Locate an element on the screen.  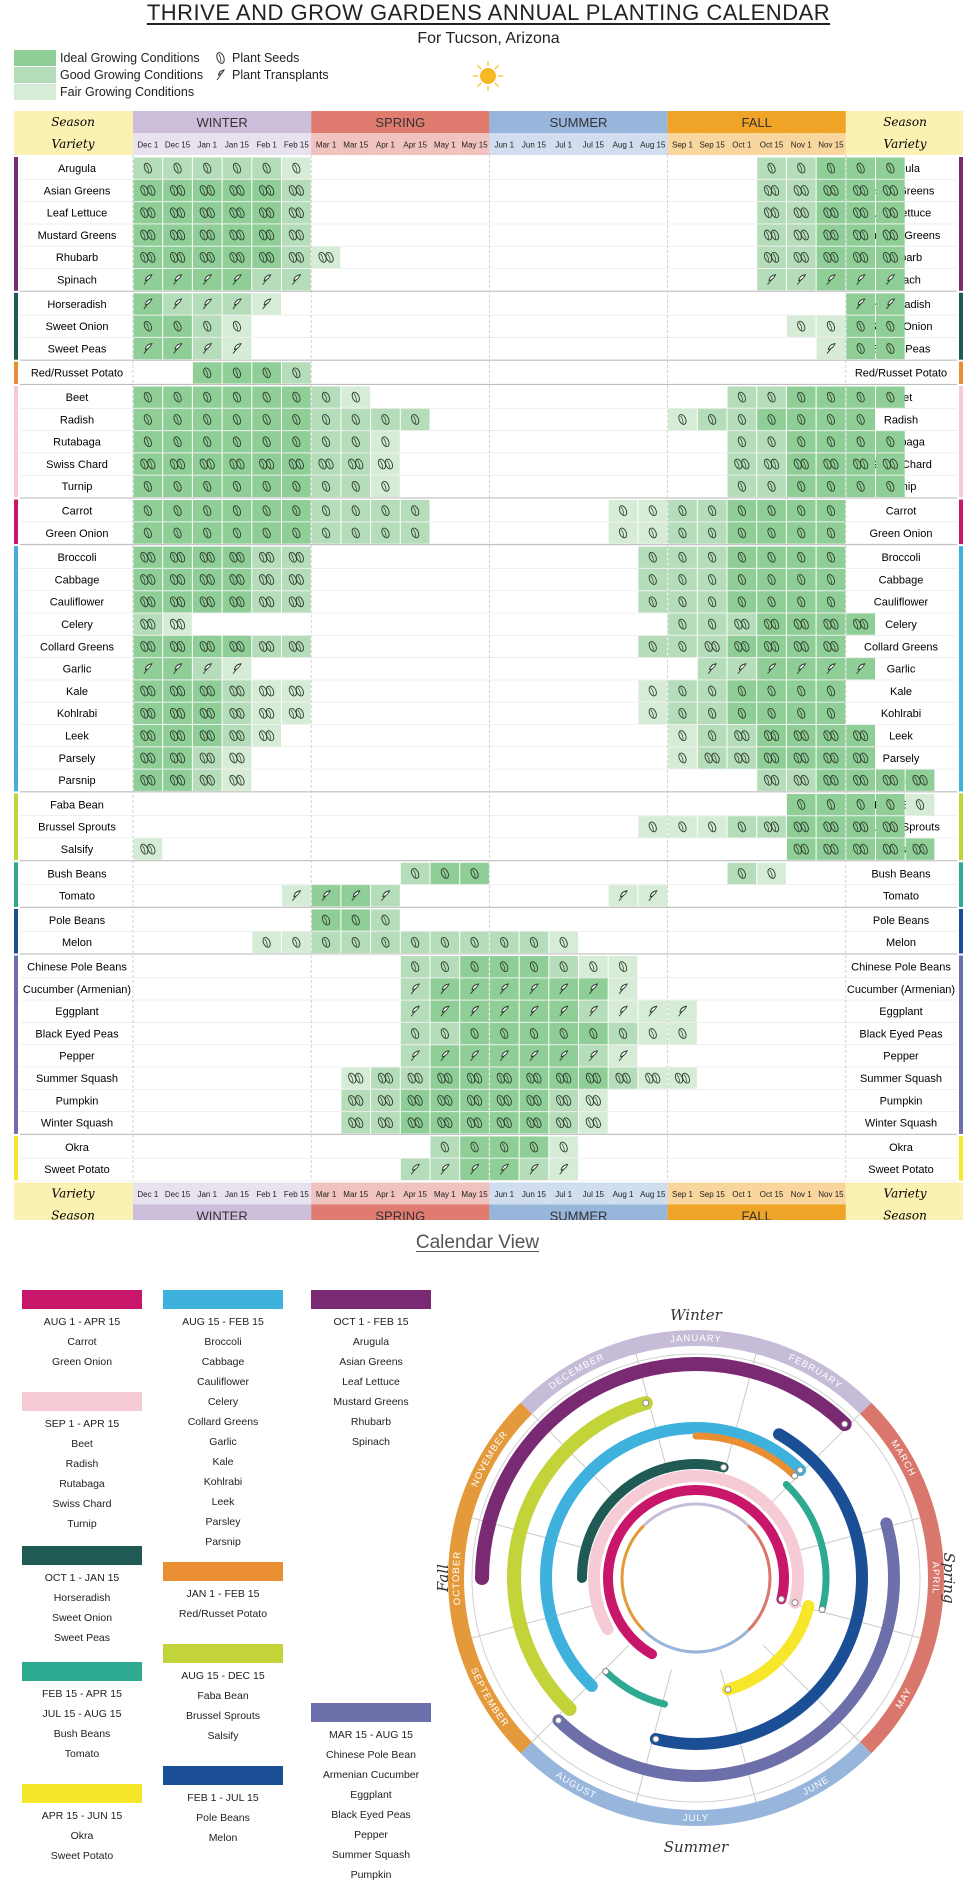
sun-icon is located at coordinates (488, 76).